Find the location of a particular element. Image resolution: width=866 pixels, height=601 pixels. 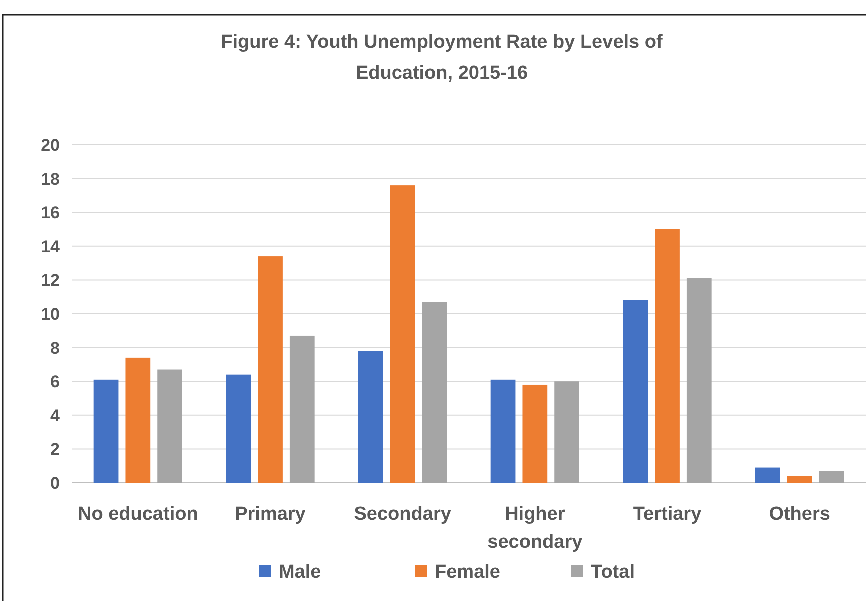

x-tick-label: Others is located at coordinates (799, 514).